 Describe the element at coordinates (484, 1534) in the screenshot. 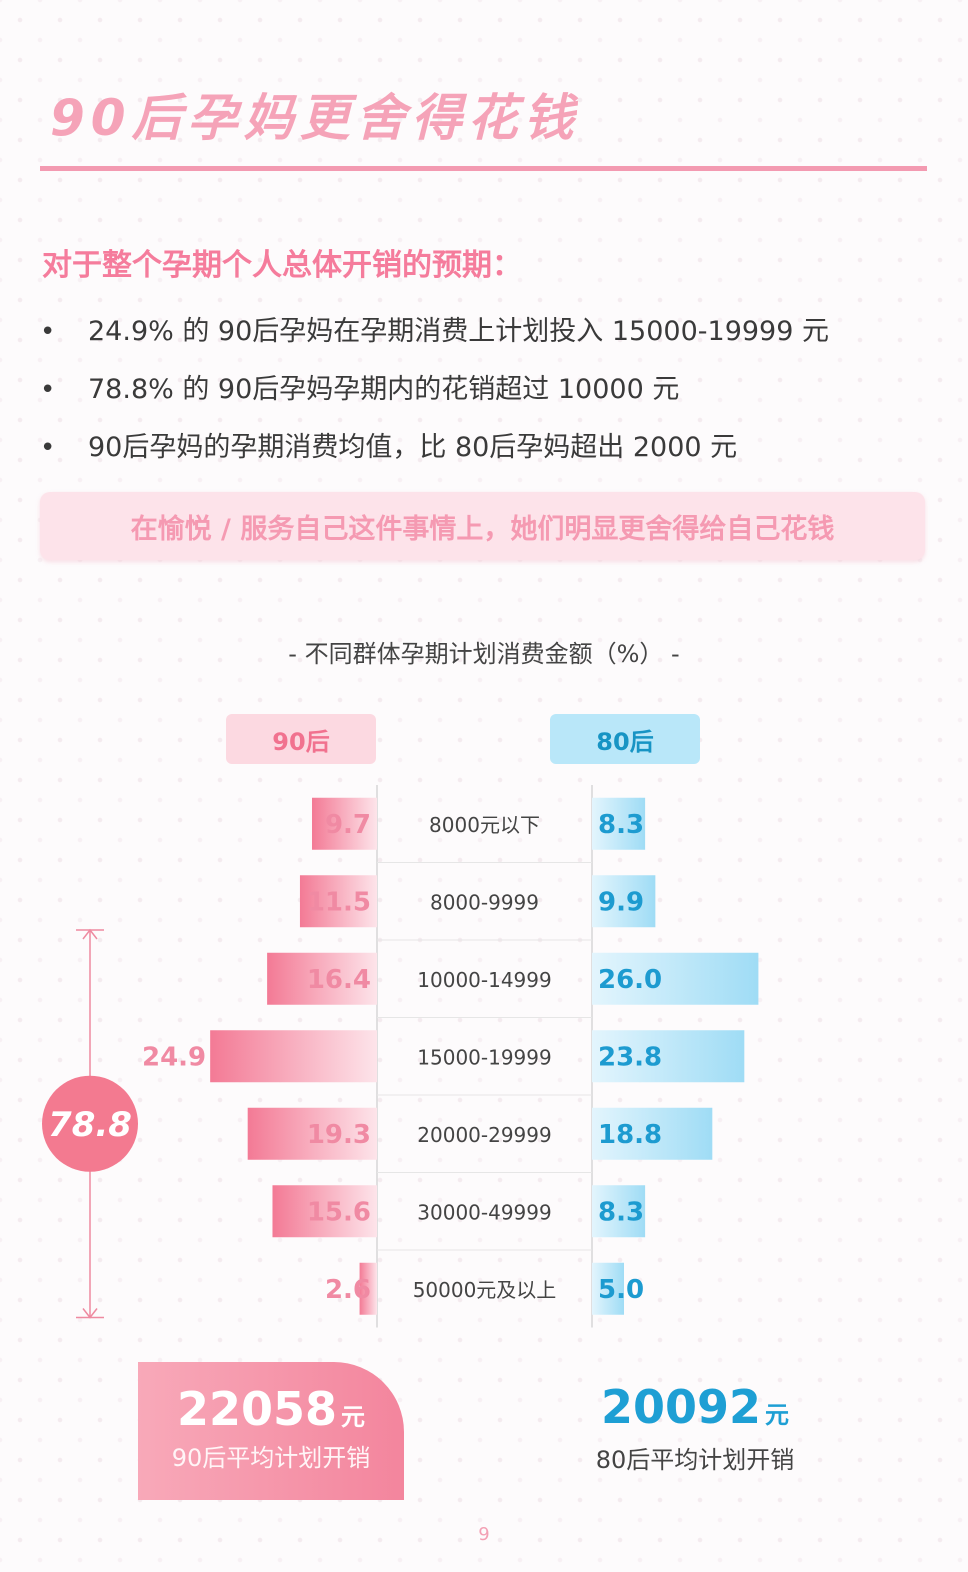

I see `page-number: 9` at that location.